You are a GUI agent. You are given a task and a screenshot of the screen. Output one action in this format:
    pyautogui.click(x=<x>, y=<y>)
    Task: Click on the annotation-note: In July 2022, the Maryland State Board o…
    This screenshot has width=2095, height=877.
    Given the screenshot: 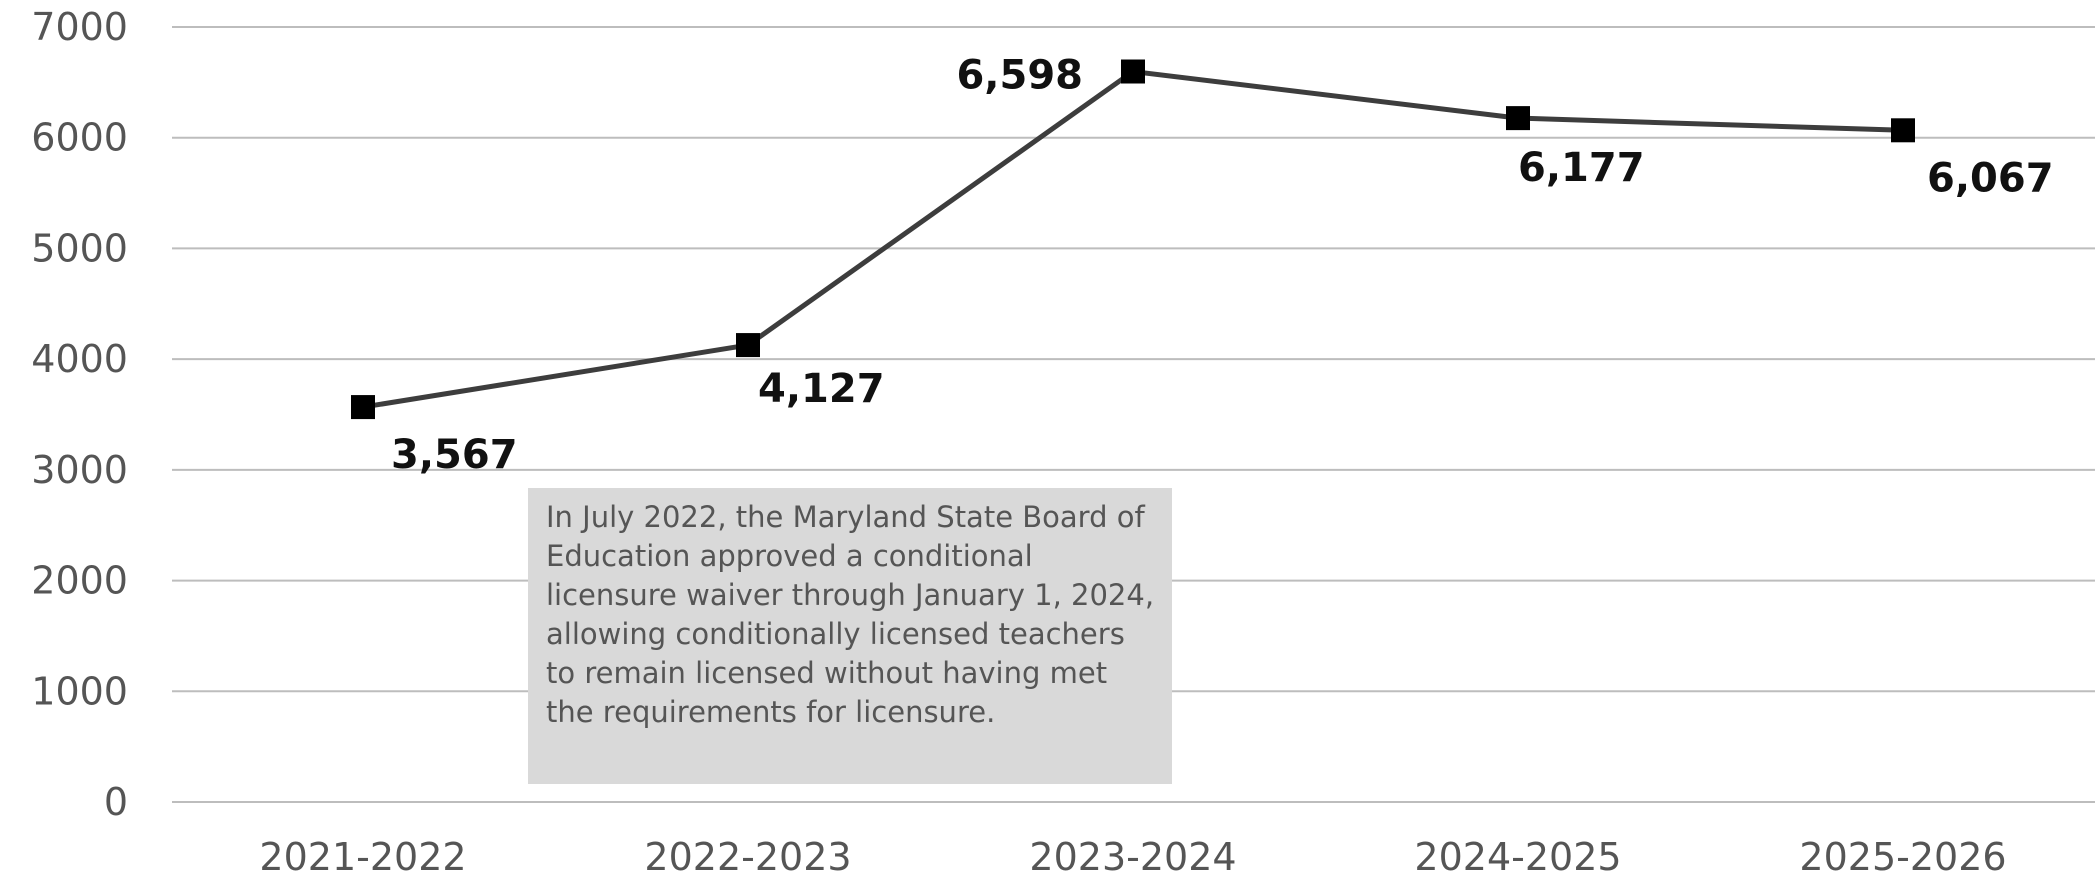 What is the action you would take?
    pyautogui.click(x=850, y=636)
    